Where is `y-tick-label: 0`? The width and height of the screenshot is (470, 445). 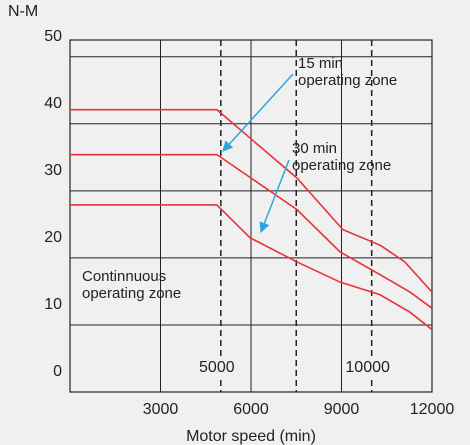
y-tick-label: 0 is located at coordinates (57, 371).